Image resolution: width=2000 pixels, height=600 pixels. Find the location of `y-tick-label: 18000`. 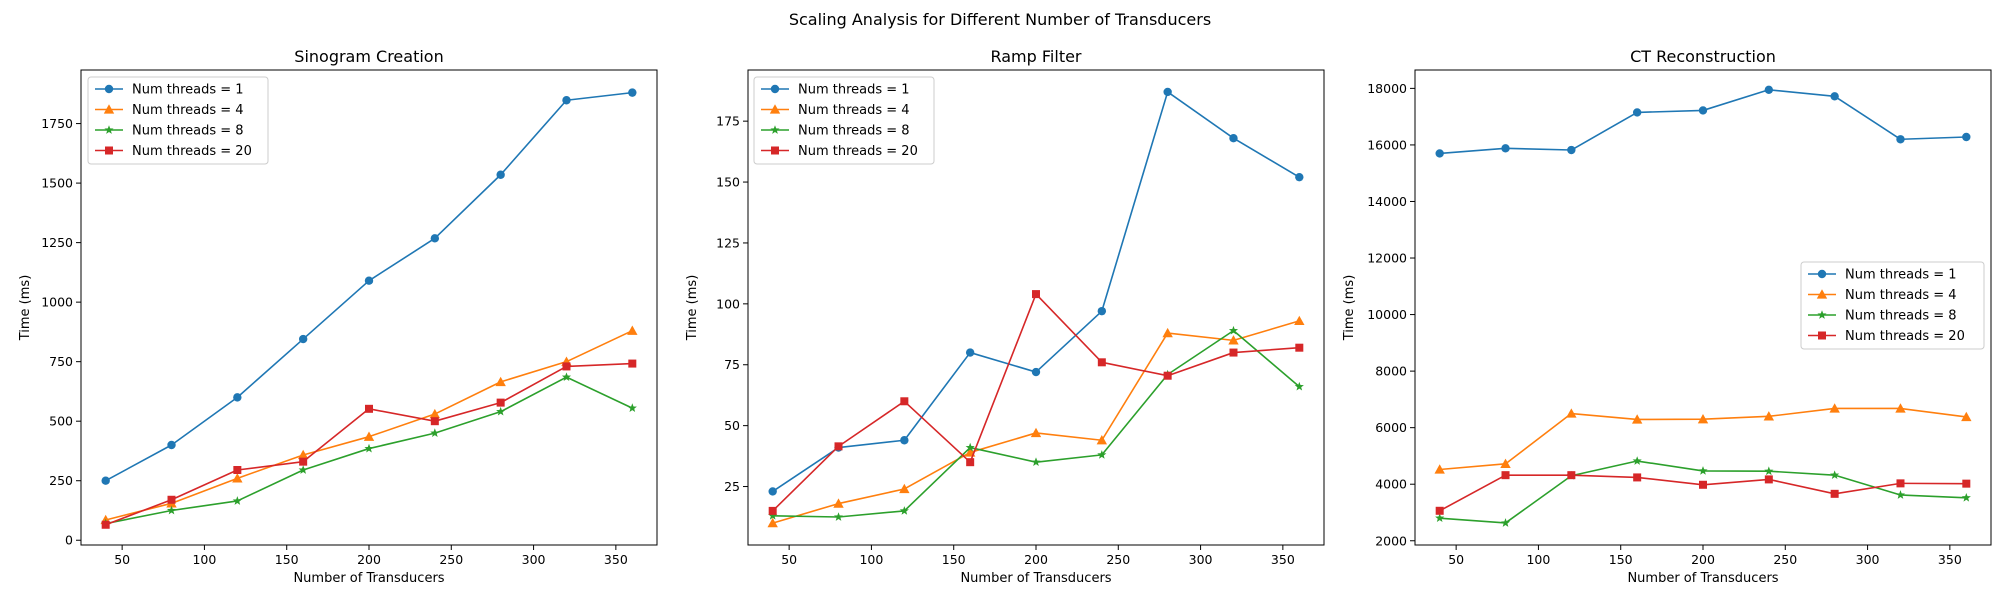

y-tick-label: 18000 is located at coordinates (1387, 88).